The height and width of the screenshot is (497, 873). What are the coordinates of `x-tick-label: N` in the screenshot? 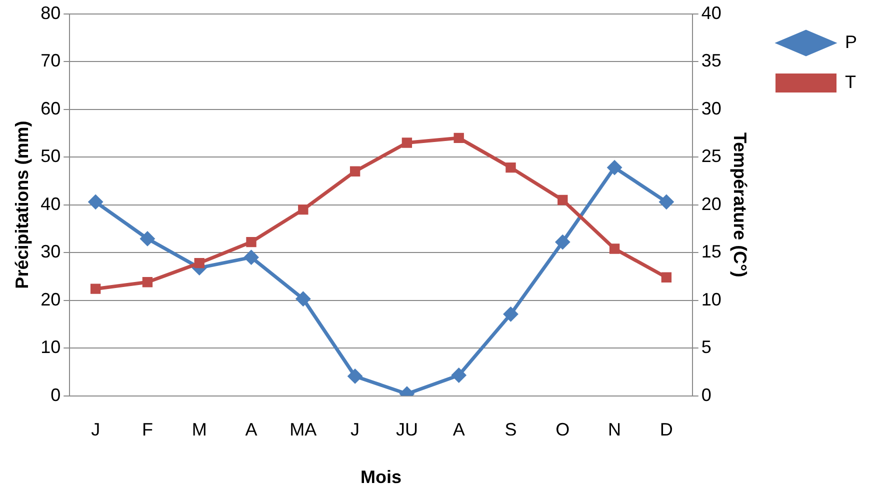 It's located at (615, 430).